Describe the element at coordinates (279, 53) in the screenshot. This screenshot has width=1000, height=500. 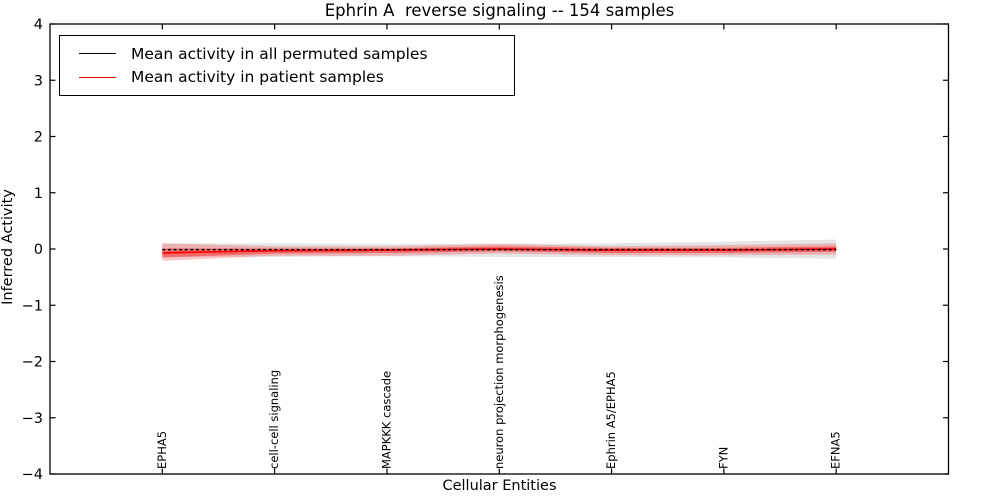
I see `legend-label-permuted: Mean activity in all permuted samples` at that location.